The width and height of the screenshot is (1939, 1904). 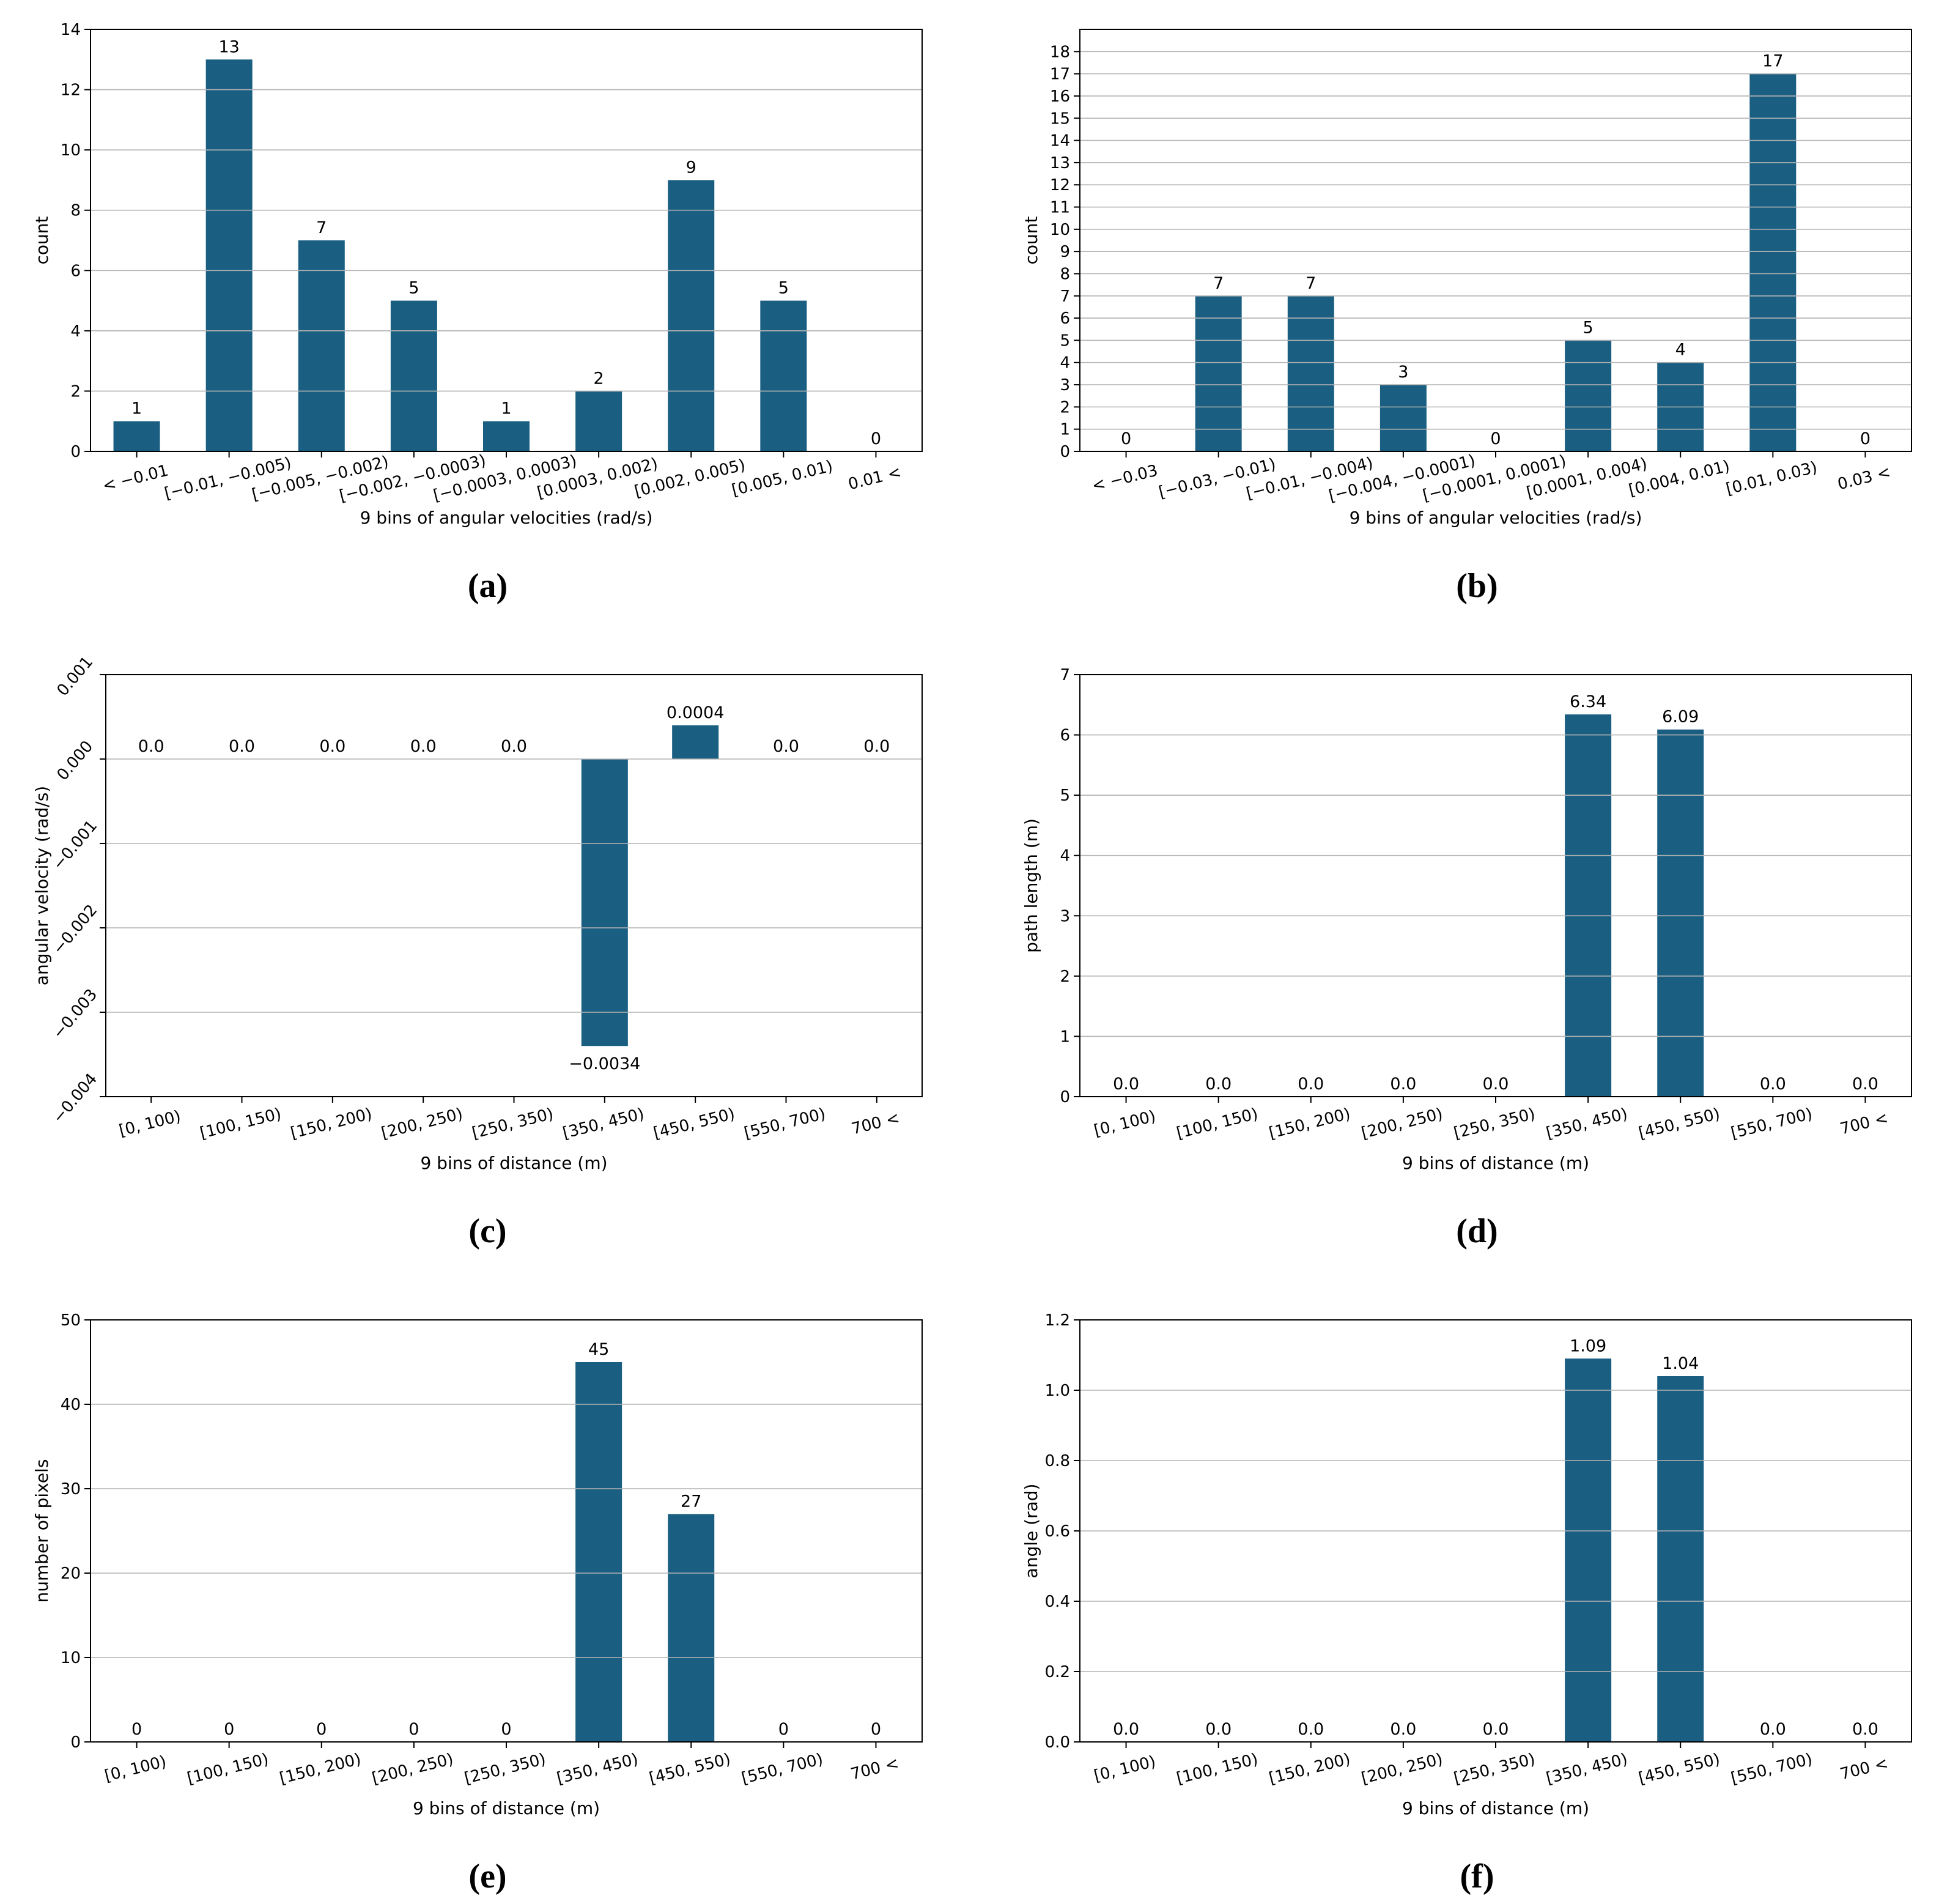 I want to click on bar-value-label: 3, so click(x=1403, y=372).